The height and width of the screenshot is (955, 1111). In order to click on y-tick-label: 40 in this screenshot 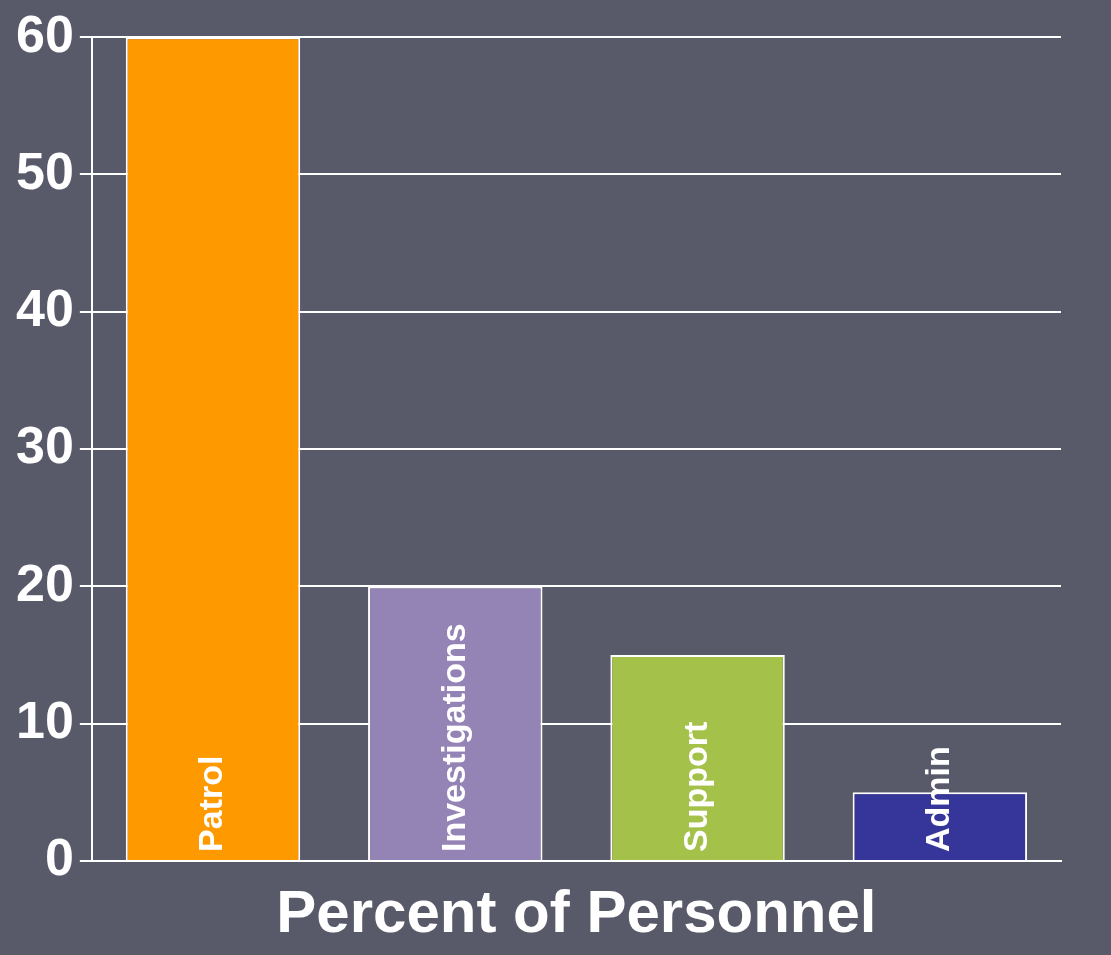, I will do `click(45, 308)`.